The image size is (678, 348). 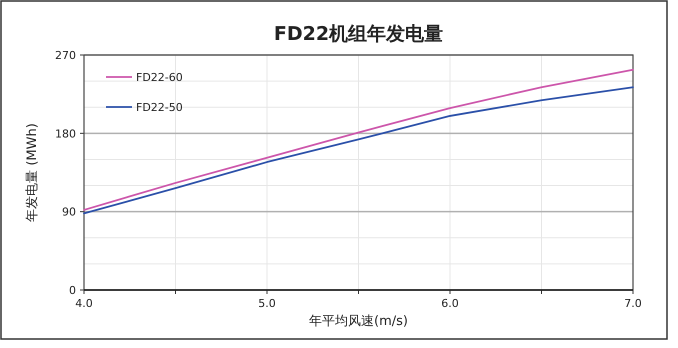 What do you see at coordinates (69, 212) in the screenshot?
I see `y-tick-label: 90` at bounding box center [69, 212].